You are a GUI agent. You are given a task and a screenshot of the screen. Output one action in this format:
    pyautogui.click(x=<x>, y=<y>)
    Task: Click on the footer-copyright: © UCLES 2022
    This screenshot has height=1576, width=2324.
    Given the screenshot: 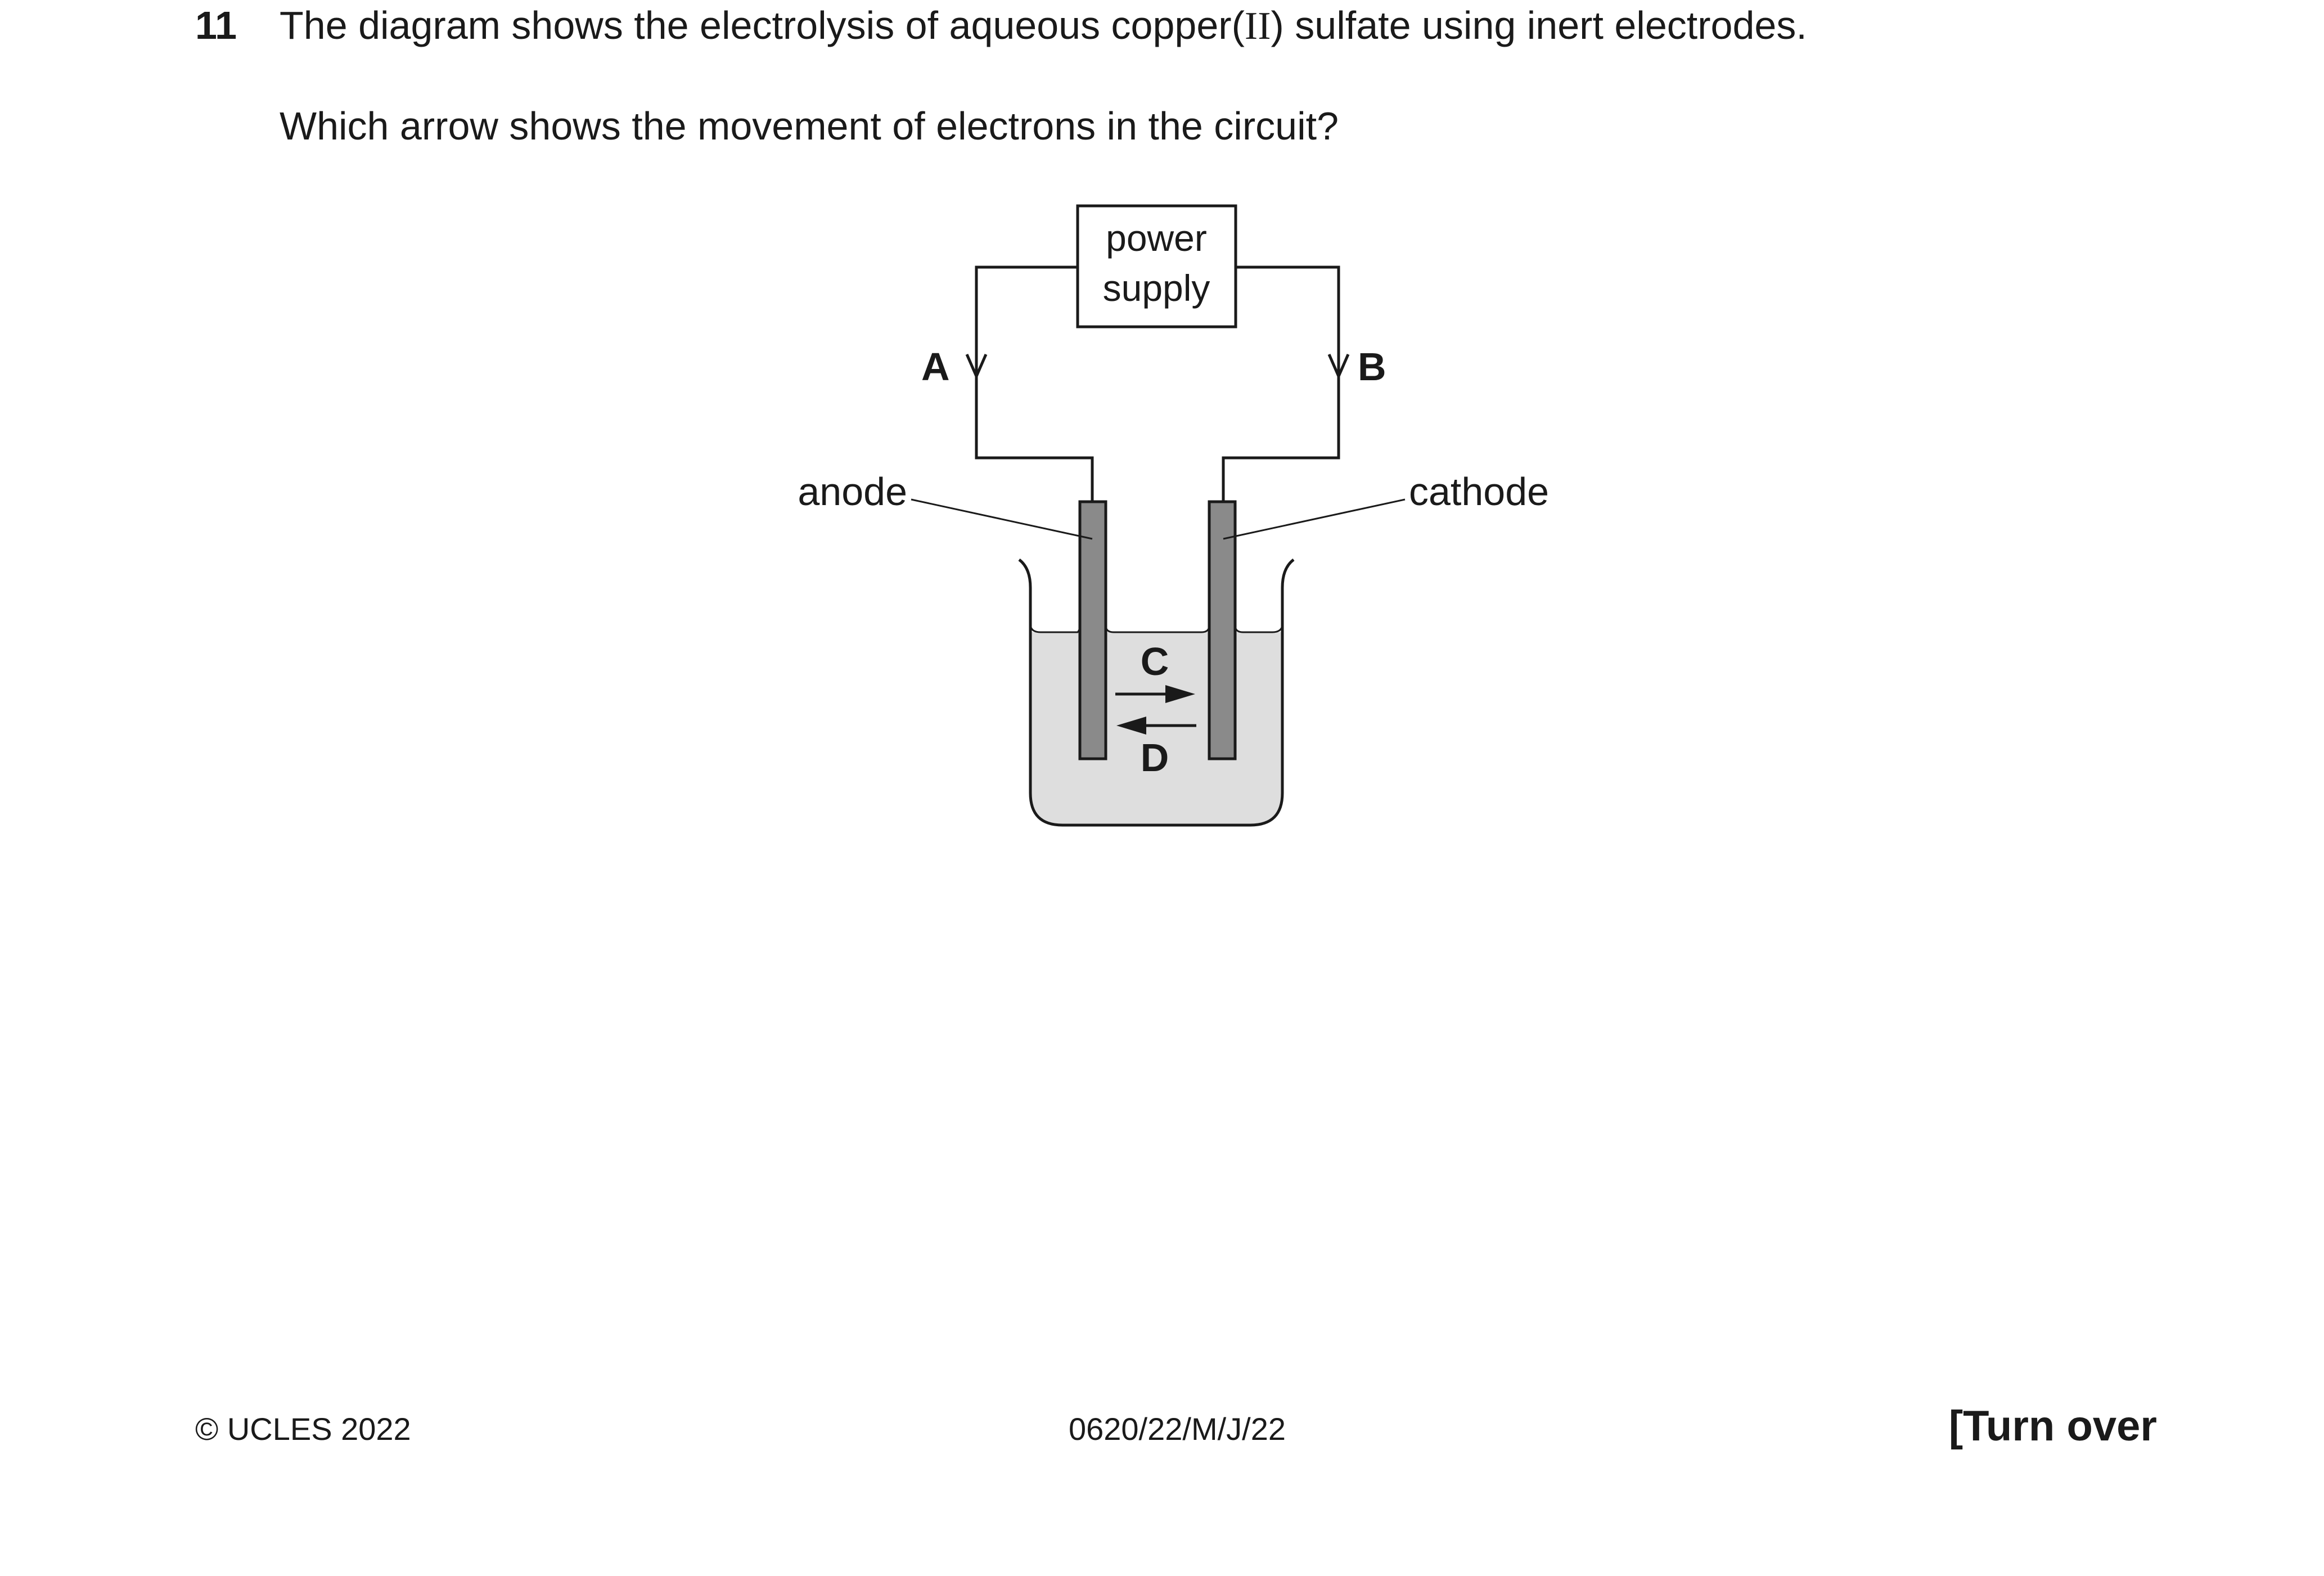 What is the action you would take?
    pyautogui.click(x=303, y=1429)
    